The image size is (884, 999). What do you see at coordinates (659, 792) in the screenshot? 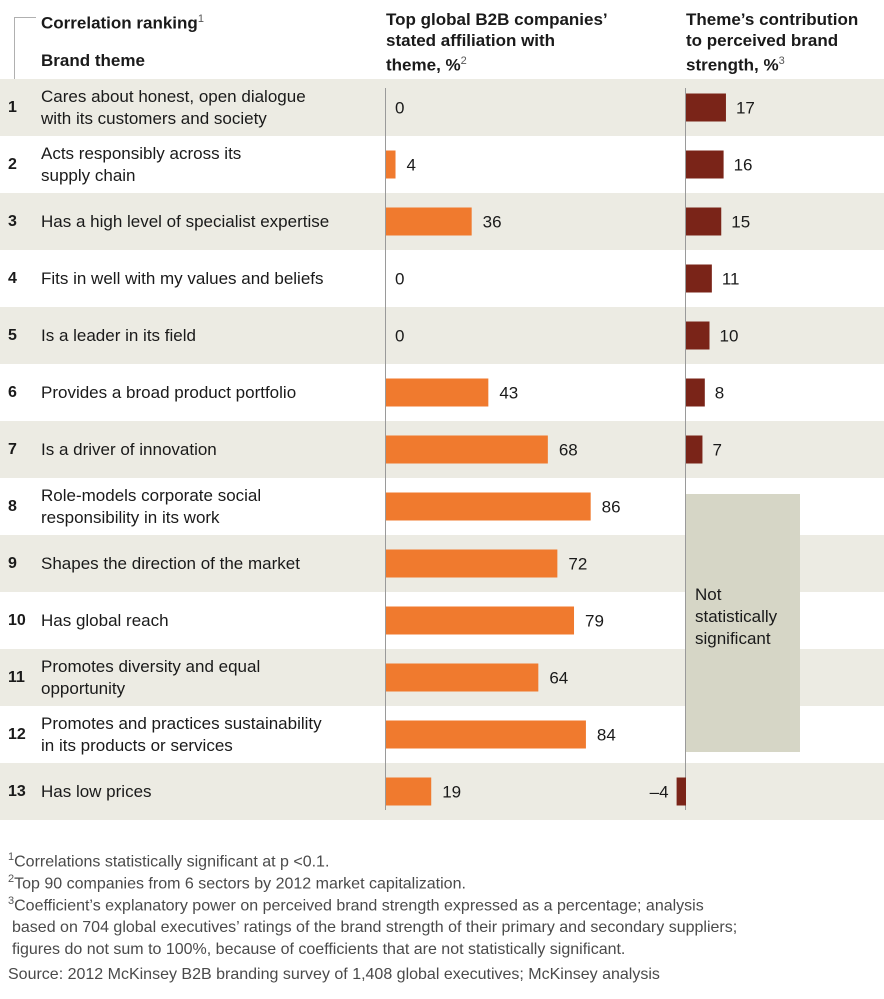
I see `contribution-value-label: –4` at bounding box center [659, 792].